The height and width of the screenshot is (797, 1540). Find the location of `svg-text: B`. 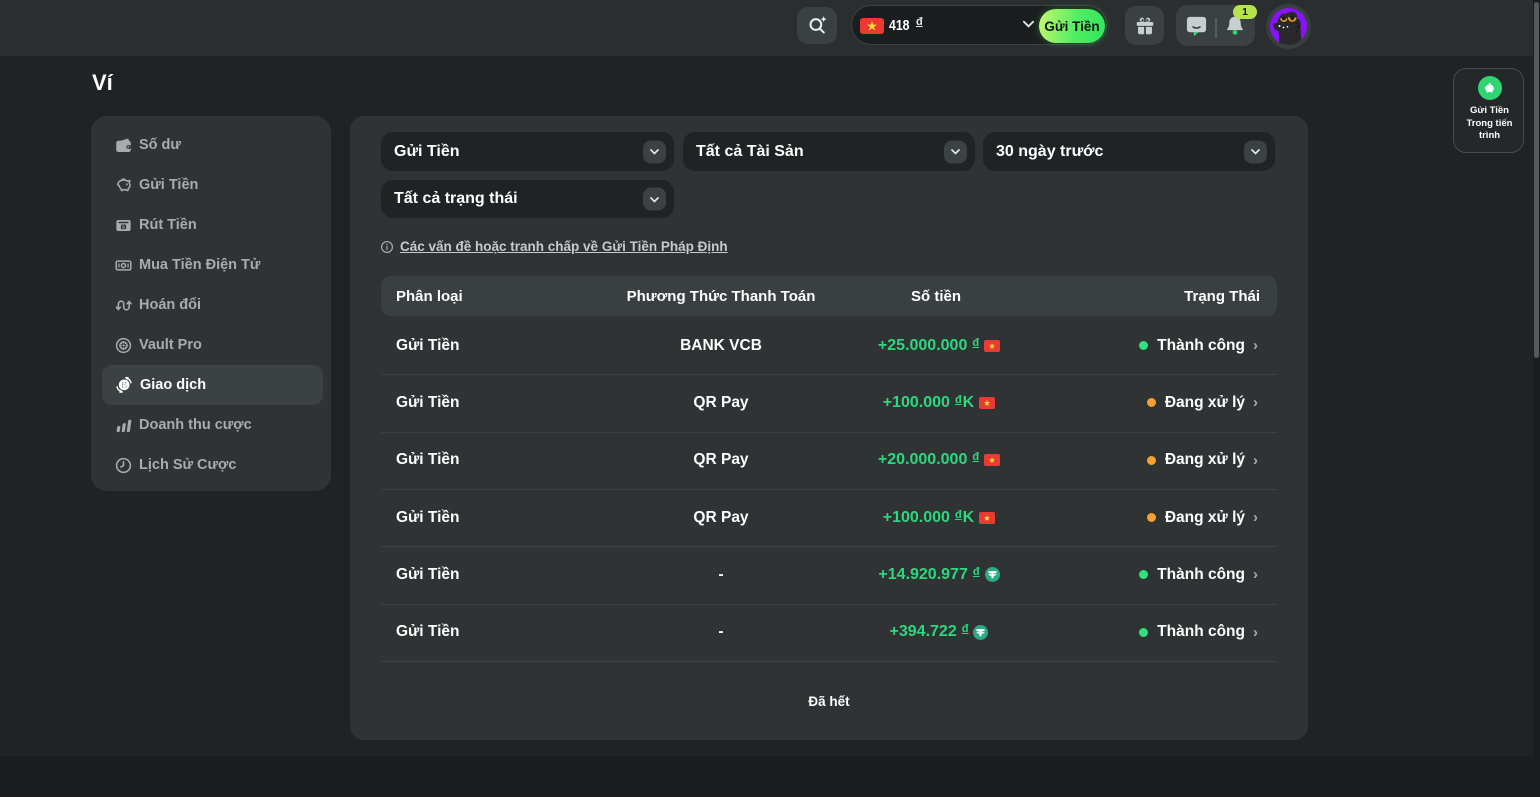

svg-text: B is located at coordinates (124, 385).